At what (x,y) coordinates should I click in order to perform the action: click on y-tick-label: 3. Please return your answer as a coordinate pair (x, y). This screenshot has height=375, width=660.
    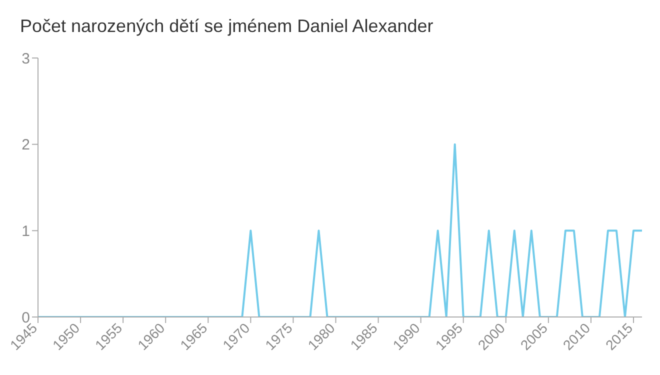
    Looking at the image, I should click on (26, 59).